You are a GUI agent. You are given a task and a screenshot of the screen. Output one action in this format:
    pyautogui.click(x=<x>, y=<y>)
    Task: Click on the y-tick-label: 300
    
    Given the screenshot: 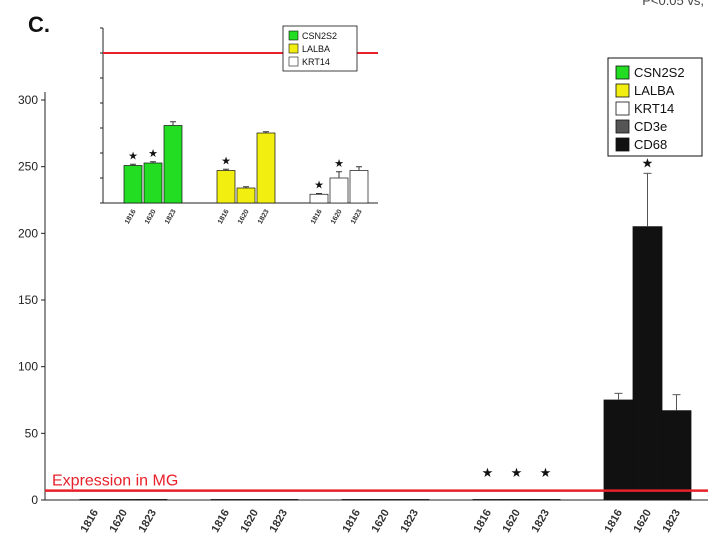 What is the action you would take?
    pyautogui.click(x=28, y=100)
    